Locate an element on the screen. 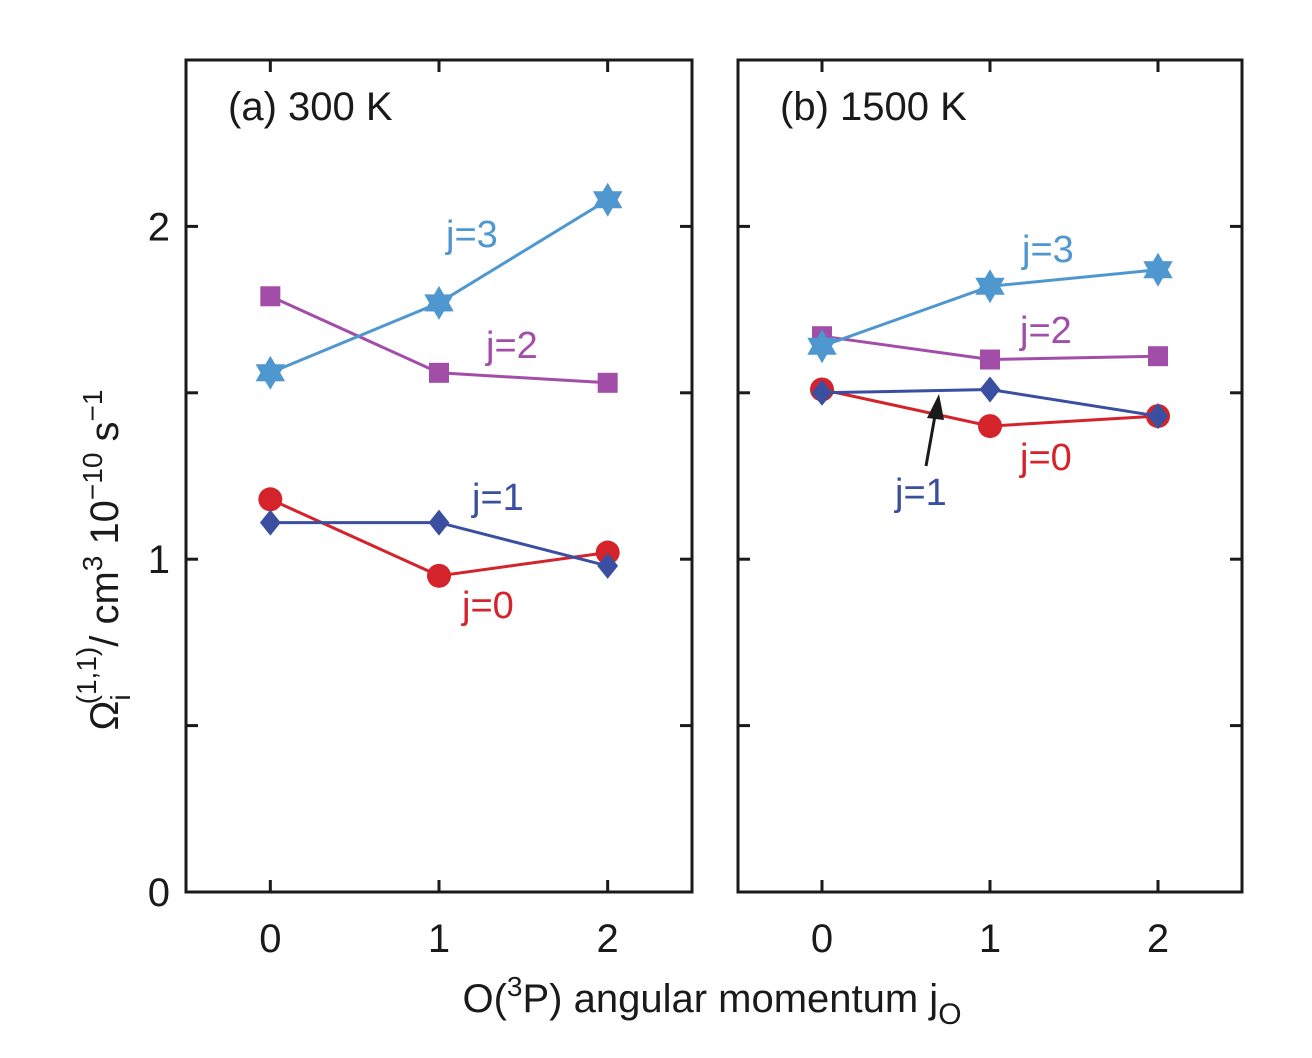 The height and width of the screenshot is (1058, 1312). x-axis-middle: P) angular momentum j is located at coordinates (730, 999).